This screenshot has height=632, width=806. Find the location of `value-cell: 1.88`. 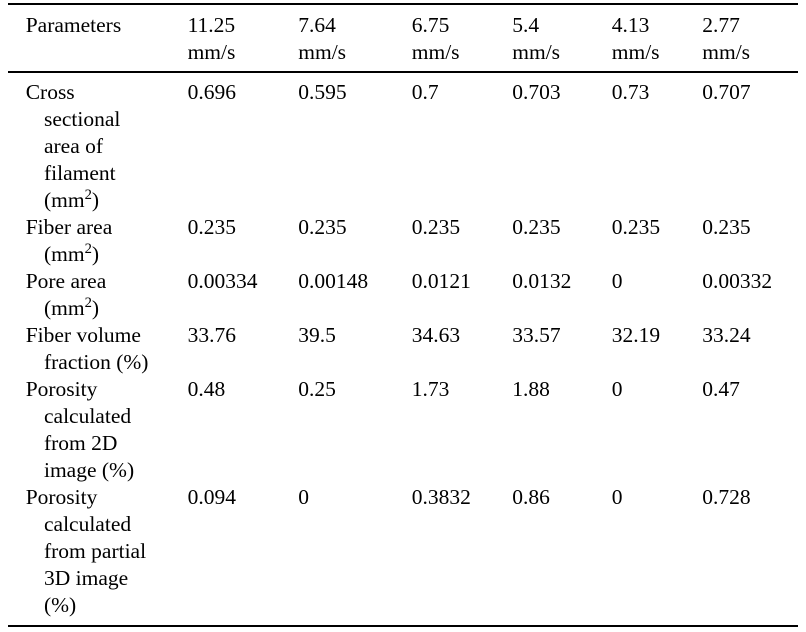

value-cell: 1.88 is located at coordinates (531, 388).